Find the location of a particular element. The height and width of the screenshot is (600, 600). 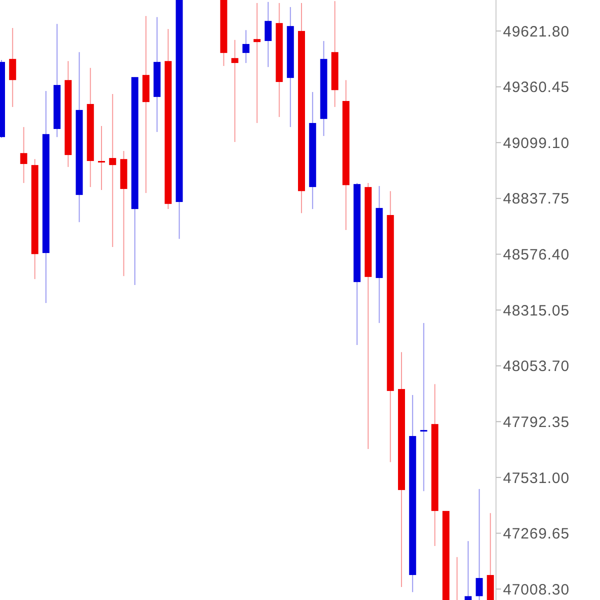

y-tick-label: 49621.80 is located at coordinates (536, 31).